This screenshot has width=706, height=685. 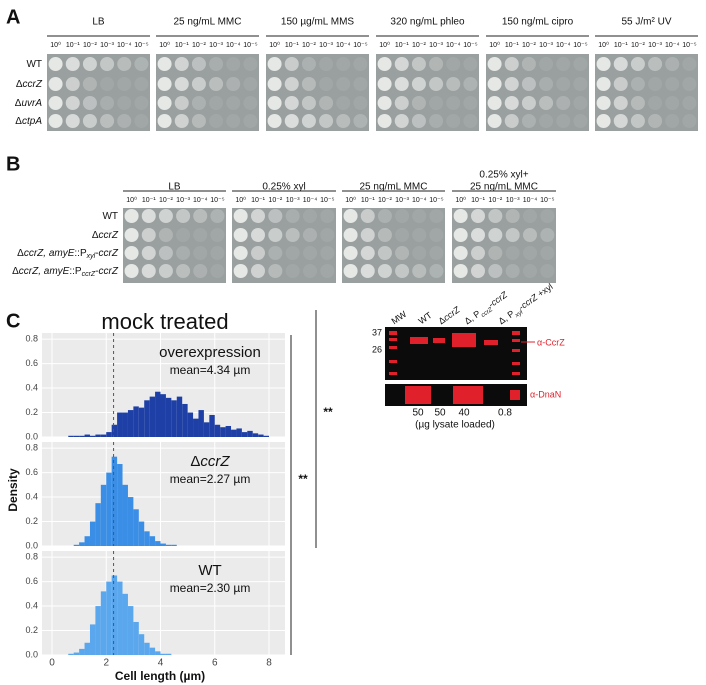 I want to click on panel-background, so click(x=163, y=494).